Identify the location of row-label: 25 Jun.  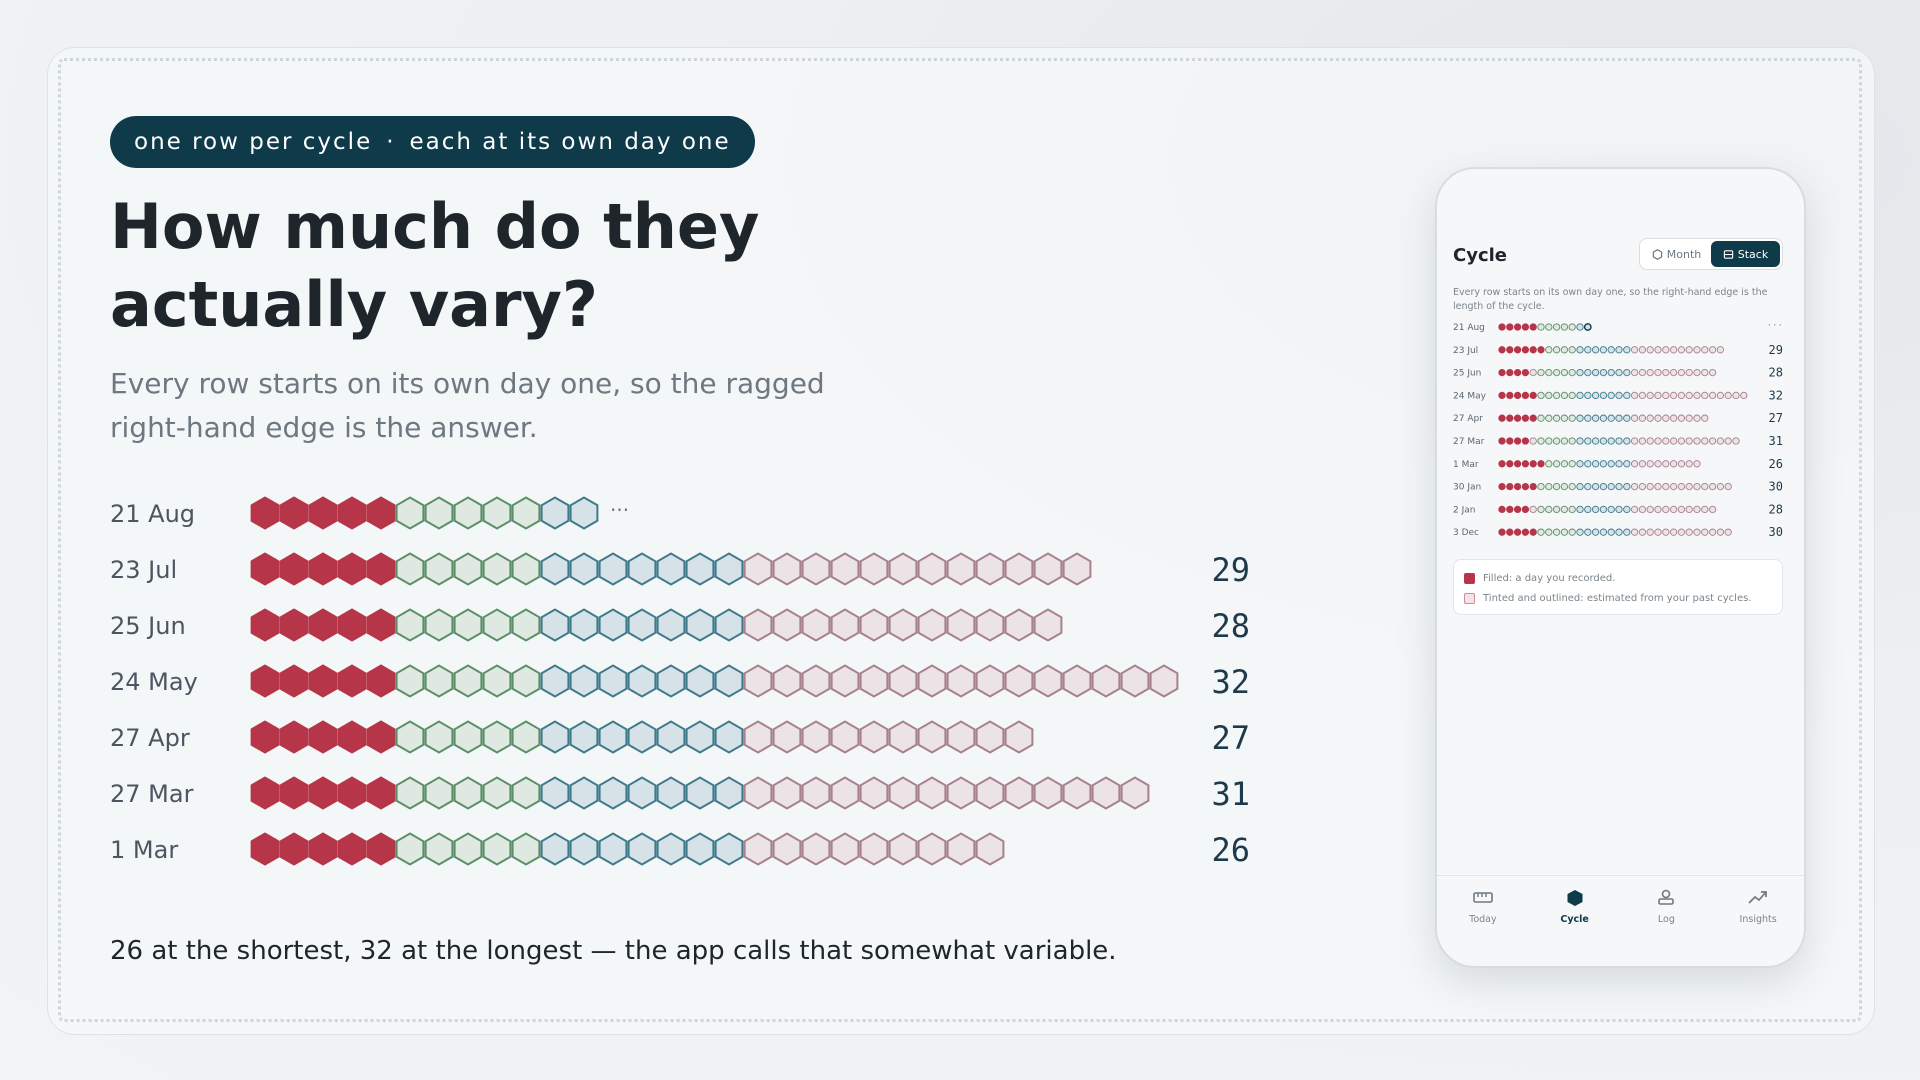
(148, 626).